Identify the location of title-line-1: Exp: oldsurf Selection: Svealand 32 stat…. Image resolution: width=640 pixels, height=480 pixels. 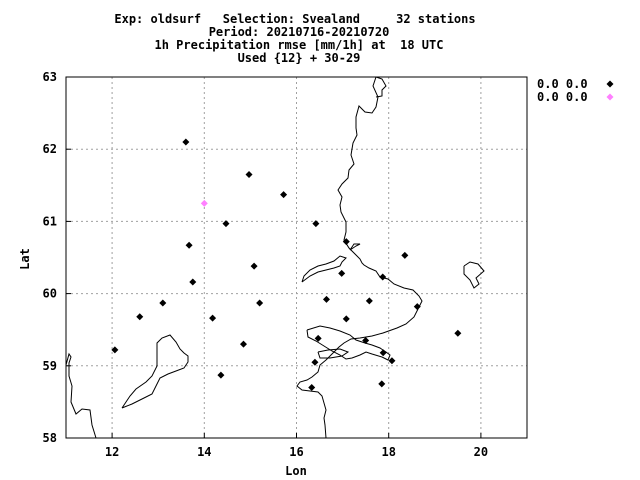
(294, 19).